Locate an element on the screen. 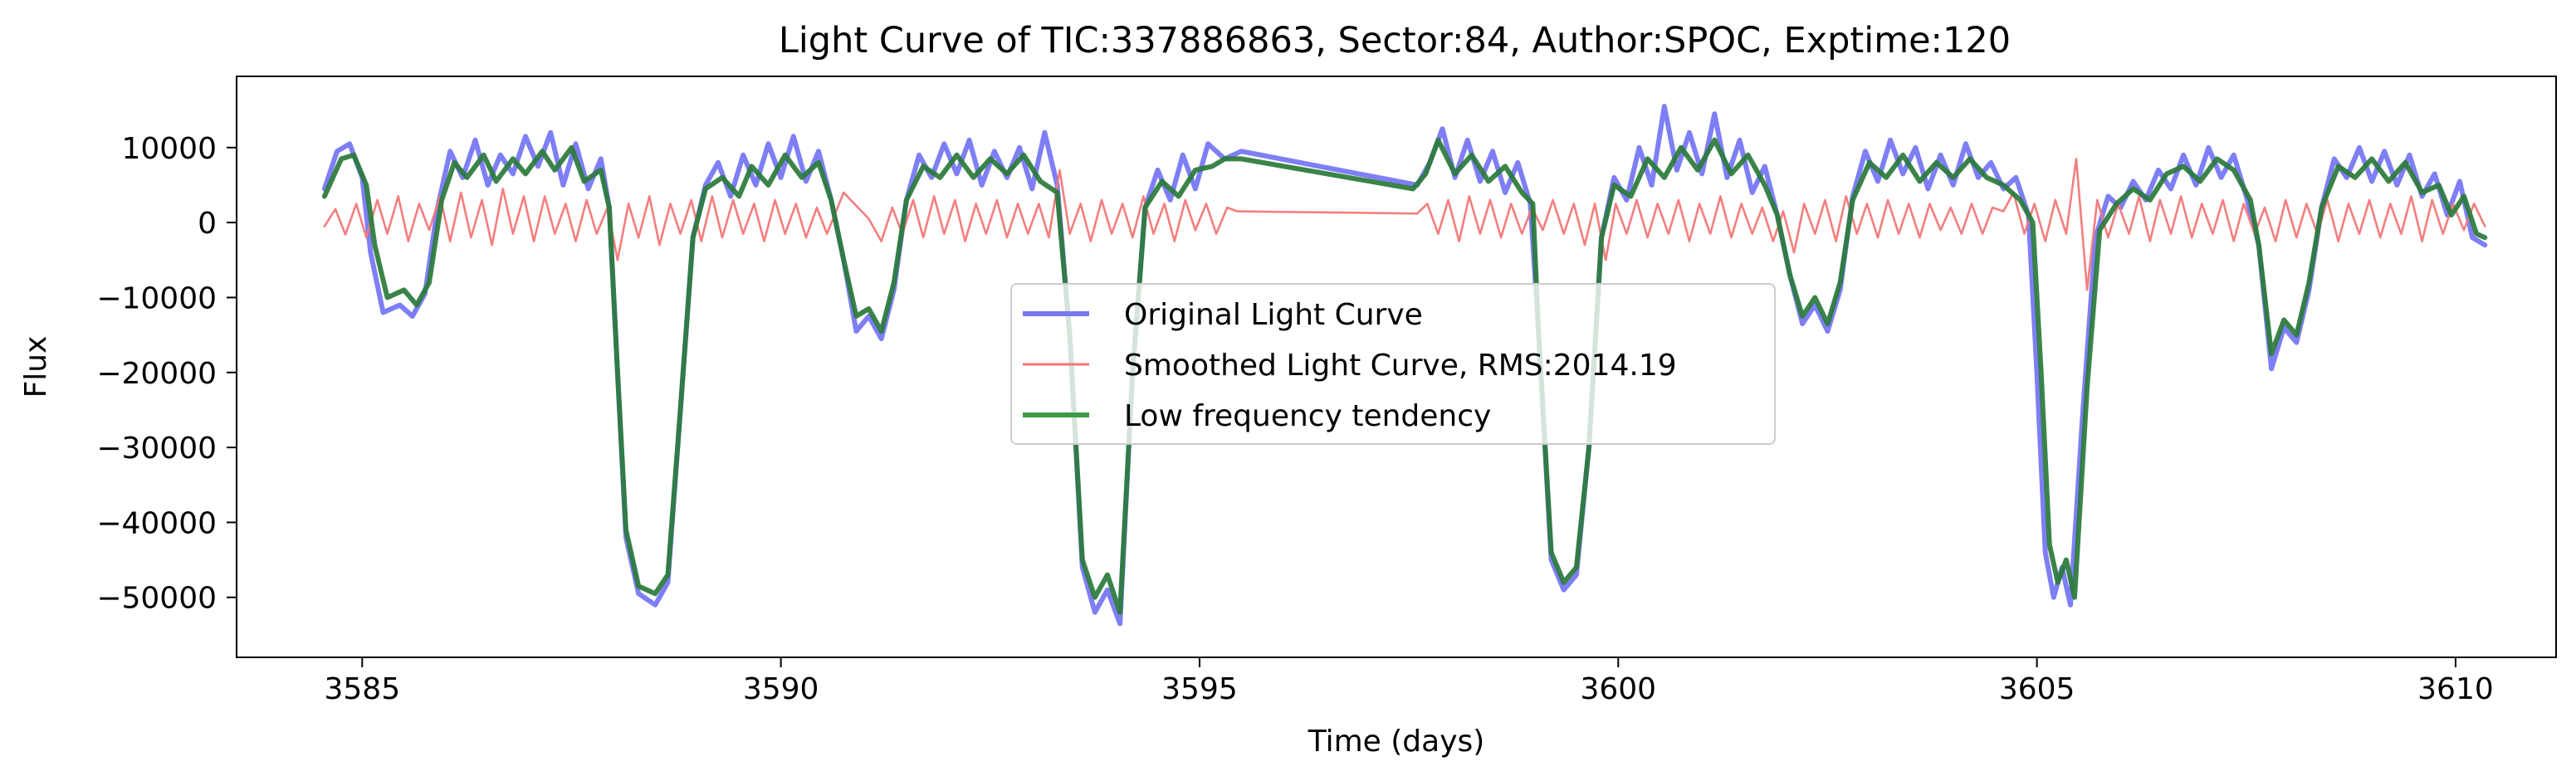 Image resolution: width=2576 pixels, height=781 pixels. y-tick-label: 0 is located at coordinates (207, 224).